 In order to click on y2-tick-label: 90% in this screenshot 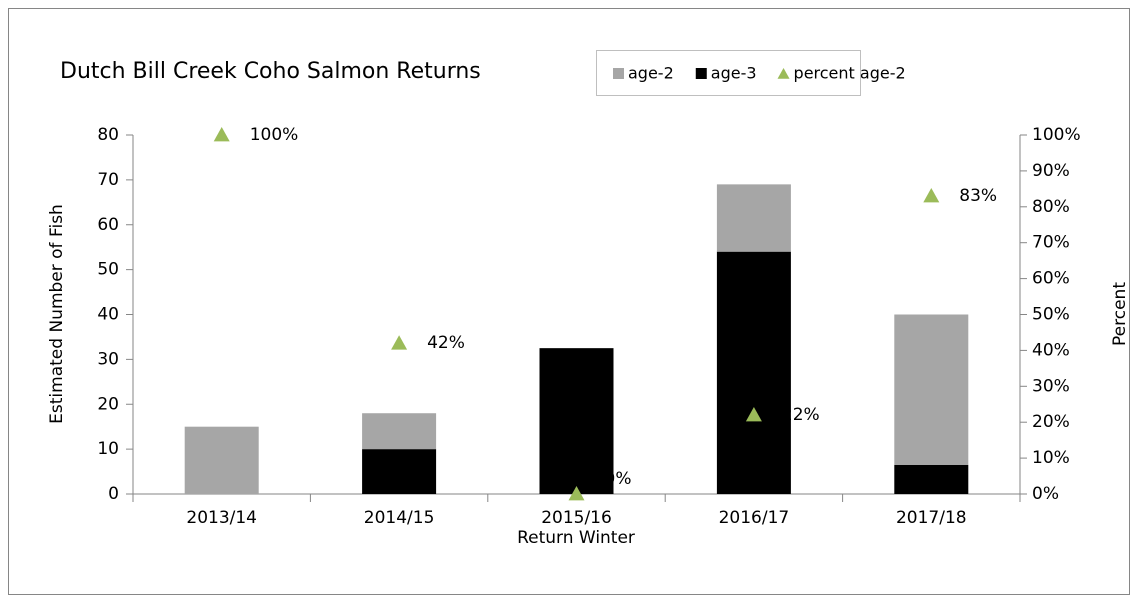, I will do `click(1051, 171)`.